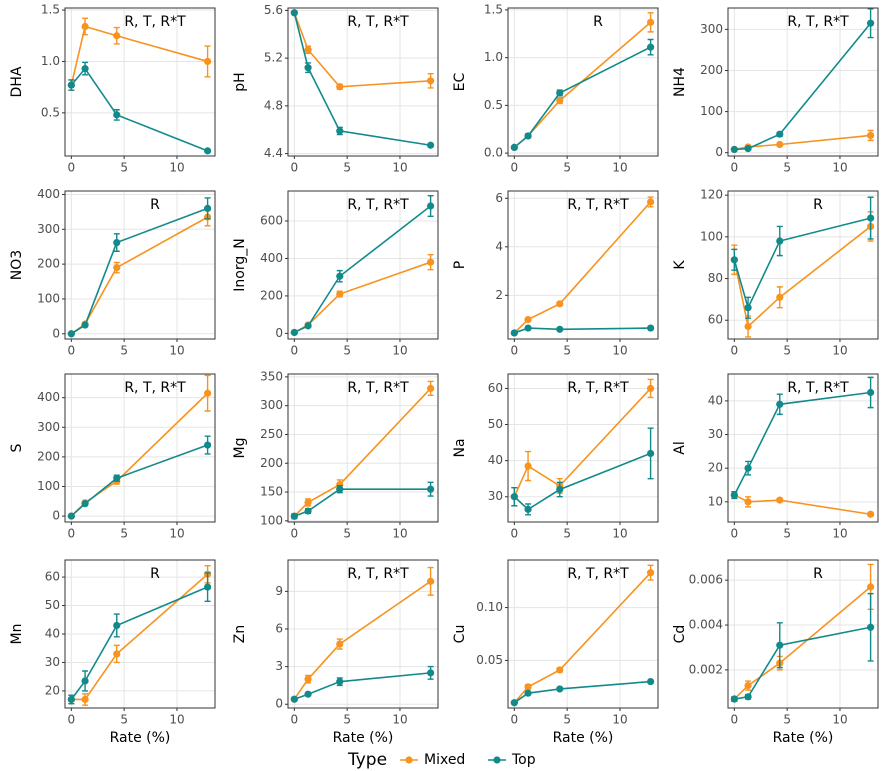 The width and height of the screenshot is (882, 771). What do you see at coordinates (17, 81) in the screenshot?
I see `y-axis-label: DHA` at bounding box center [17, 81].